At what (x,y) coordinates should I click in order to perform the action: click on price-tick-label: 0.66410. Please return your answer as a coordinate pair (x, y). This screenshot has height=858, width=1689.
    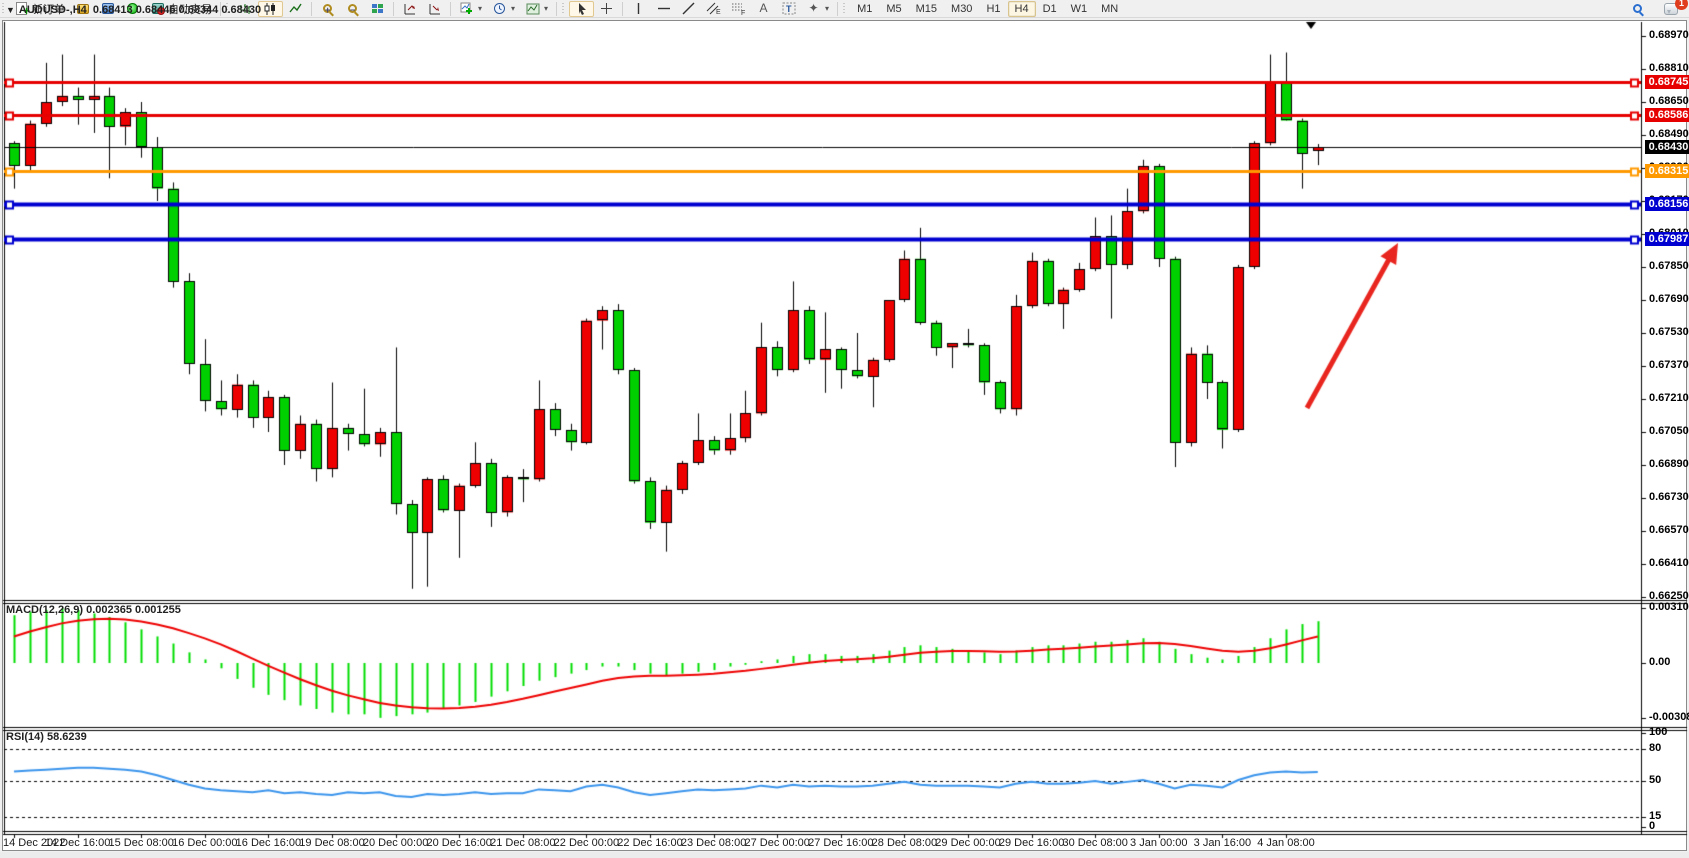
    Looking at the image, I should click on (1669, 563).